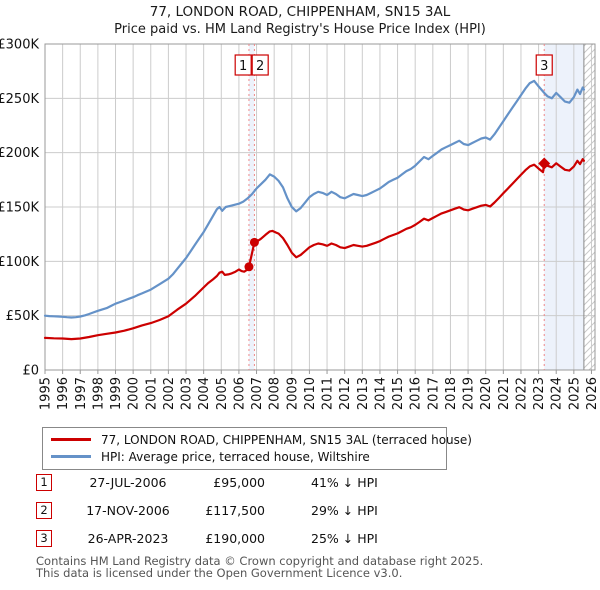 This screenshot has height=590, width=600. What do you see at coordinates (344, 482) in the screenshot?
I see `sale-hpi-comparison: 41% ↓ HPI` at bounding box center [344, 482].